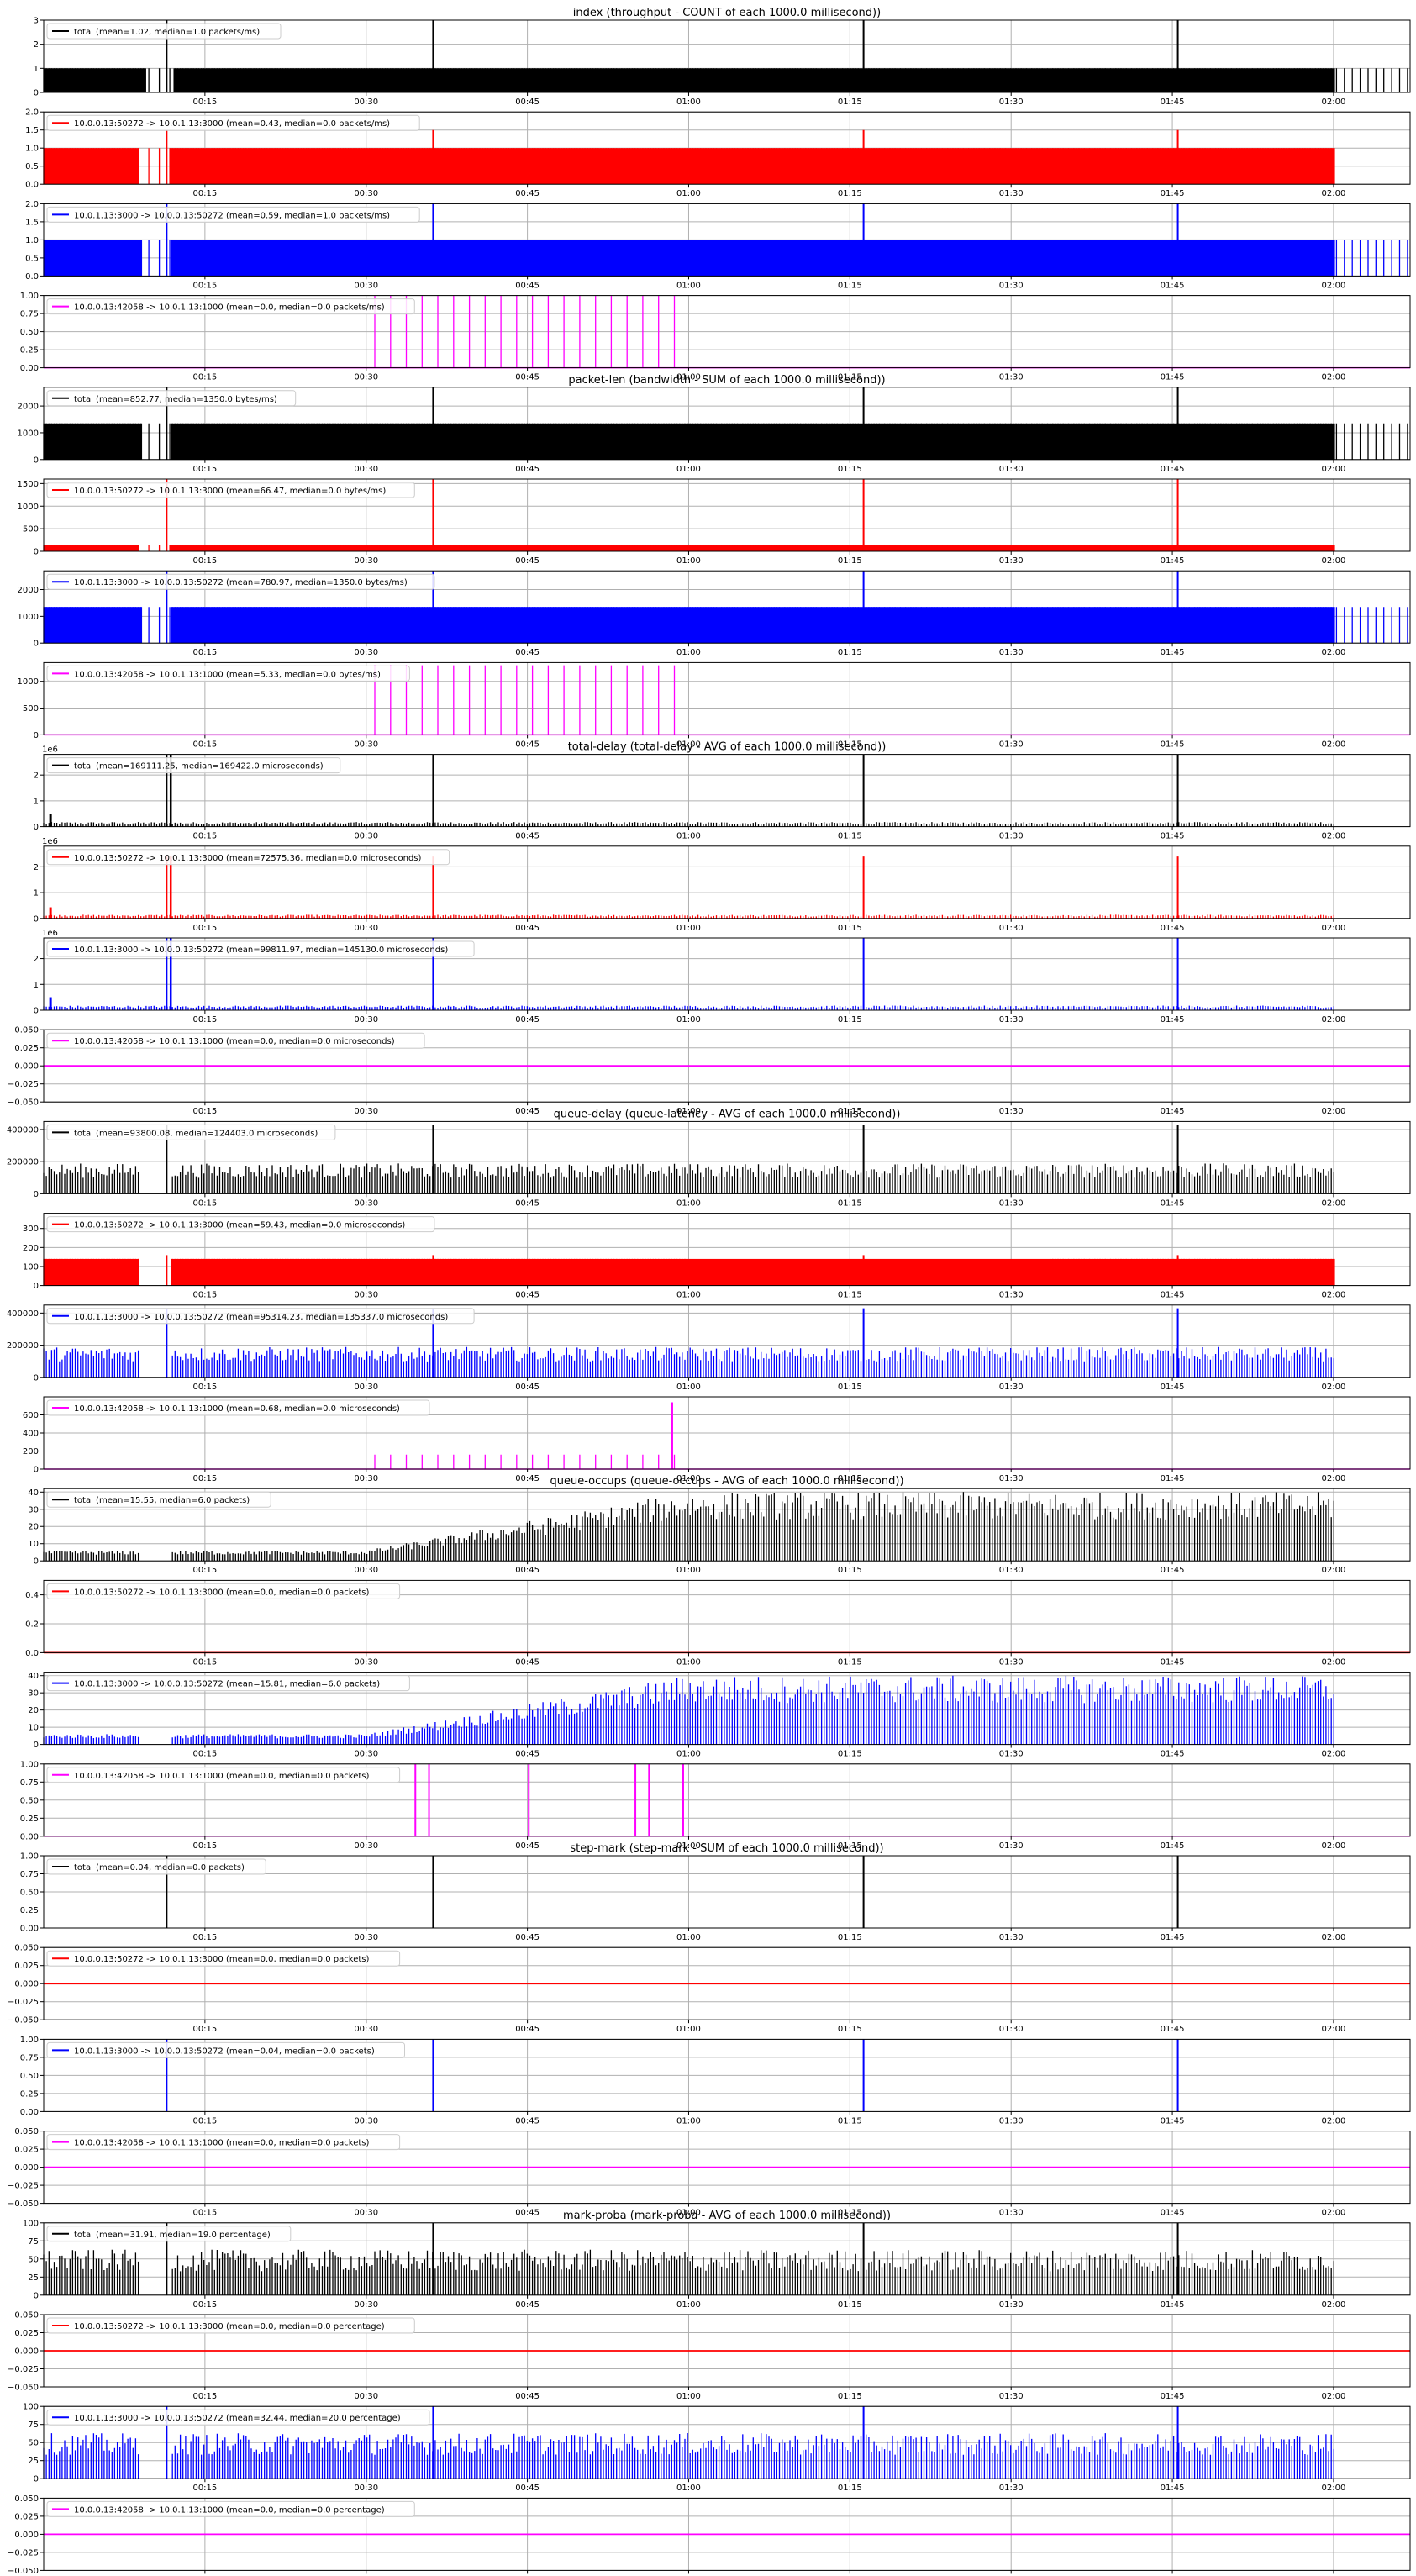 This screenshot has height=2576, width=1416. What do you see at coordinates (31, 1267) in the screenshot?
I see `y-tick-label: 100` at bounding box center [31, 1267].